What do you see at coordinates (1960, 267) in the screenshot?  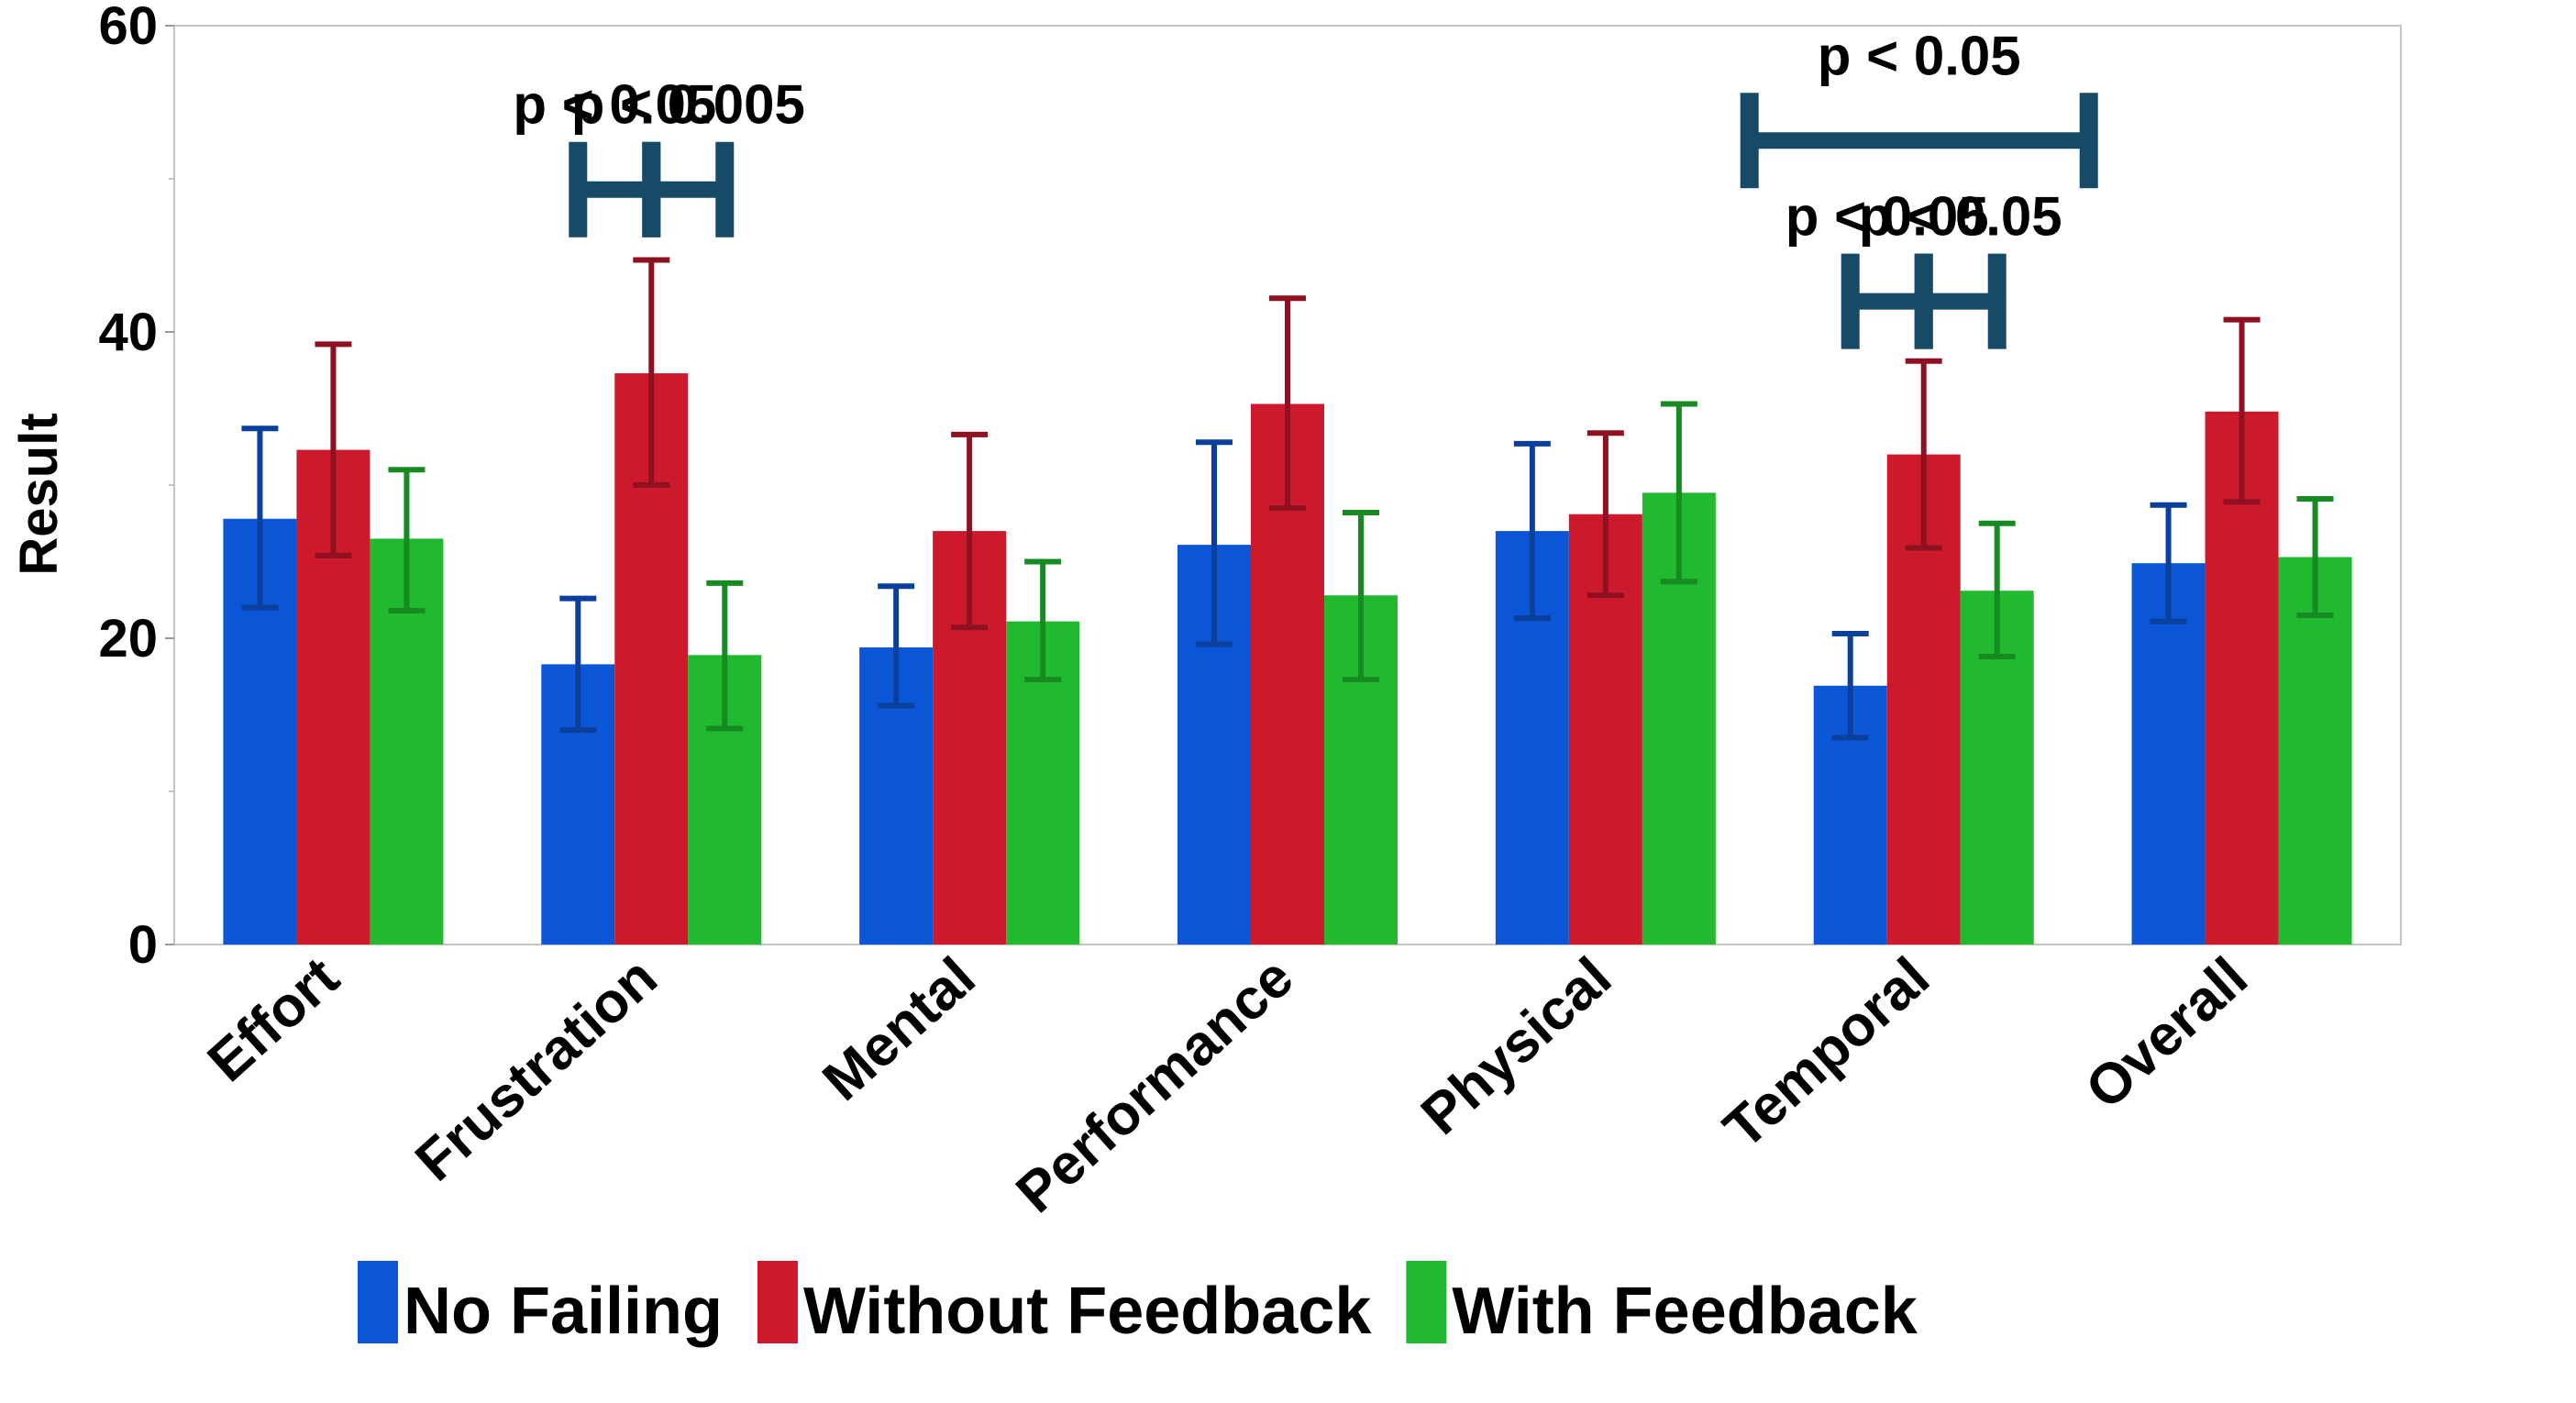 I see `significance-bracket-4: p < 0.05` at bounding box center [1960, 267].